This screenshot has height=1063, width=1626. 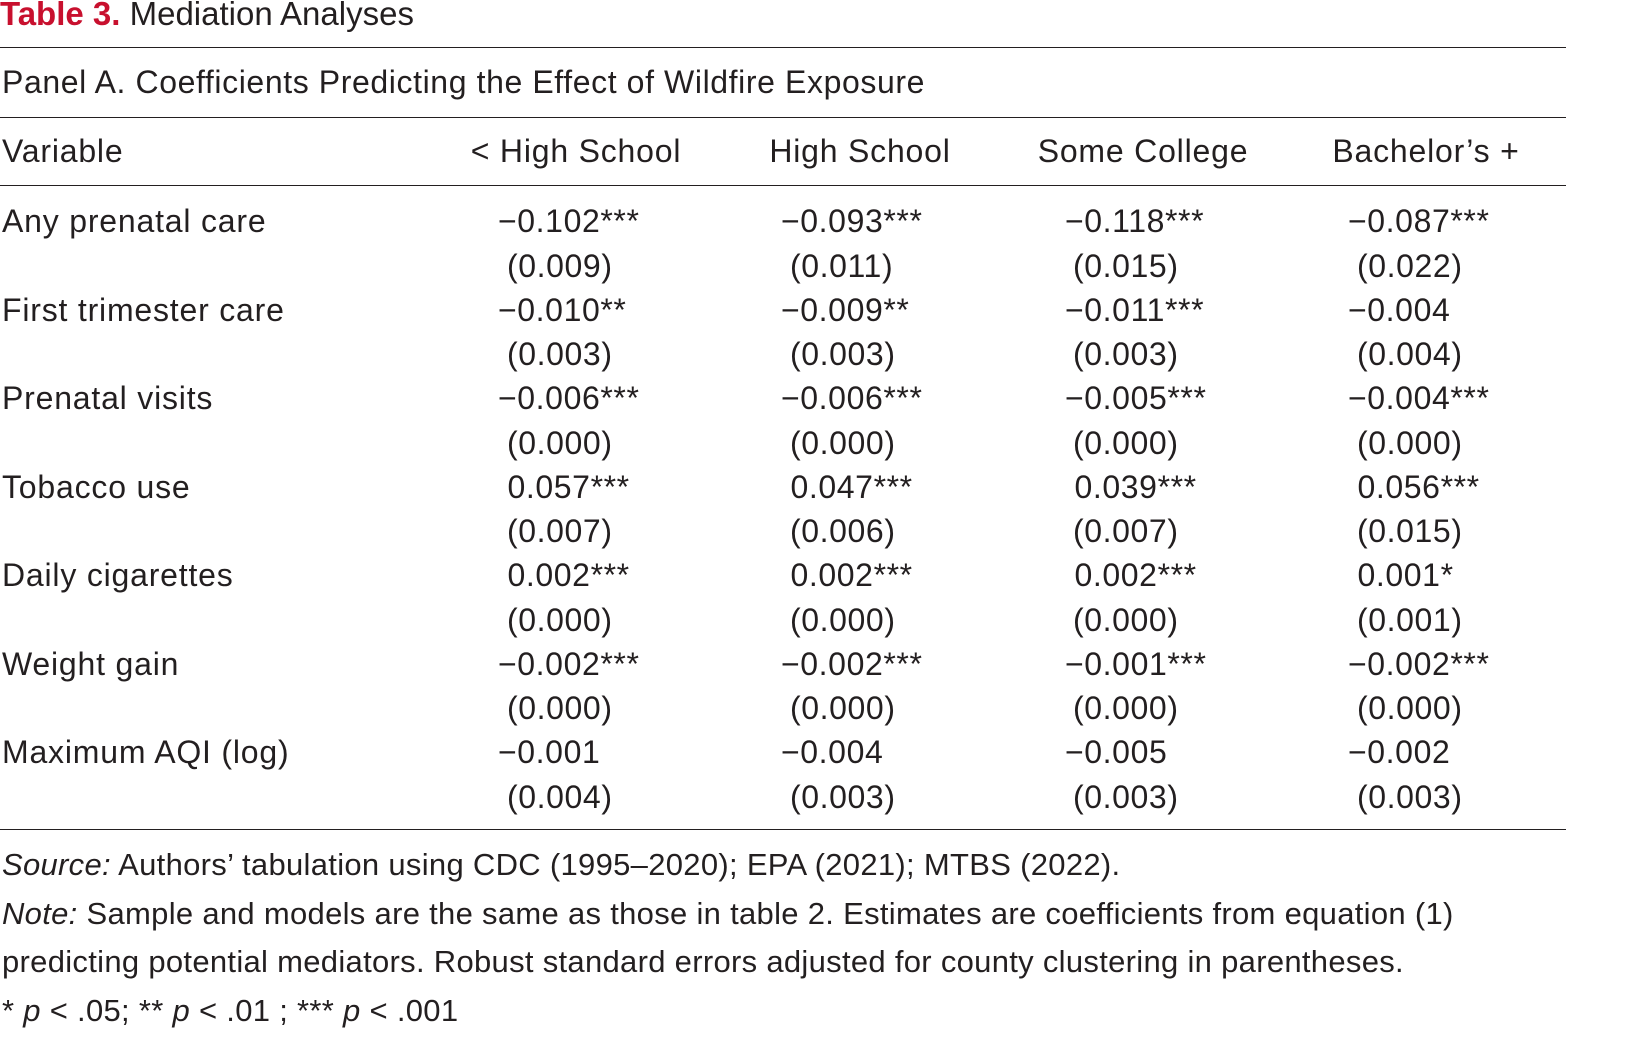 I want to click on row-variable-label: Weight gain, so click(x=91, y=663).